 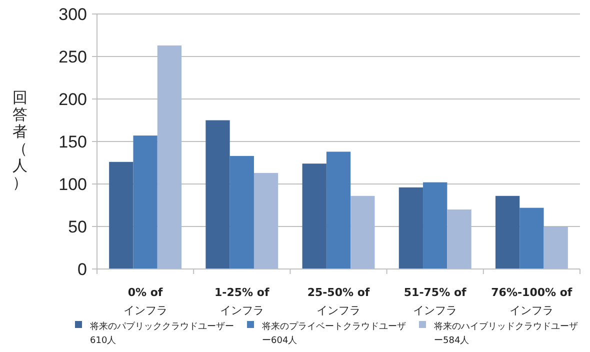 I want to click on x-tick-label: 1-25% of インフラ, so click(x=242, y=301).